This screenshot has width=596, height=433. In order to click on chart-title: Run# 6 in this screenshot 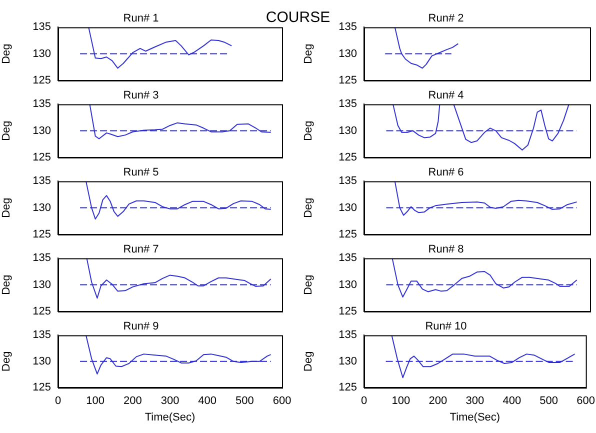, I will do `click(446, 172)`.